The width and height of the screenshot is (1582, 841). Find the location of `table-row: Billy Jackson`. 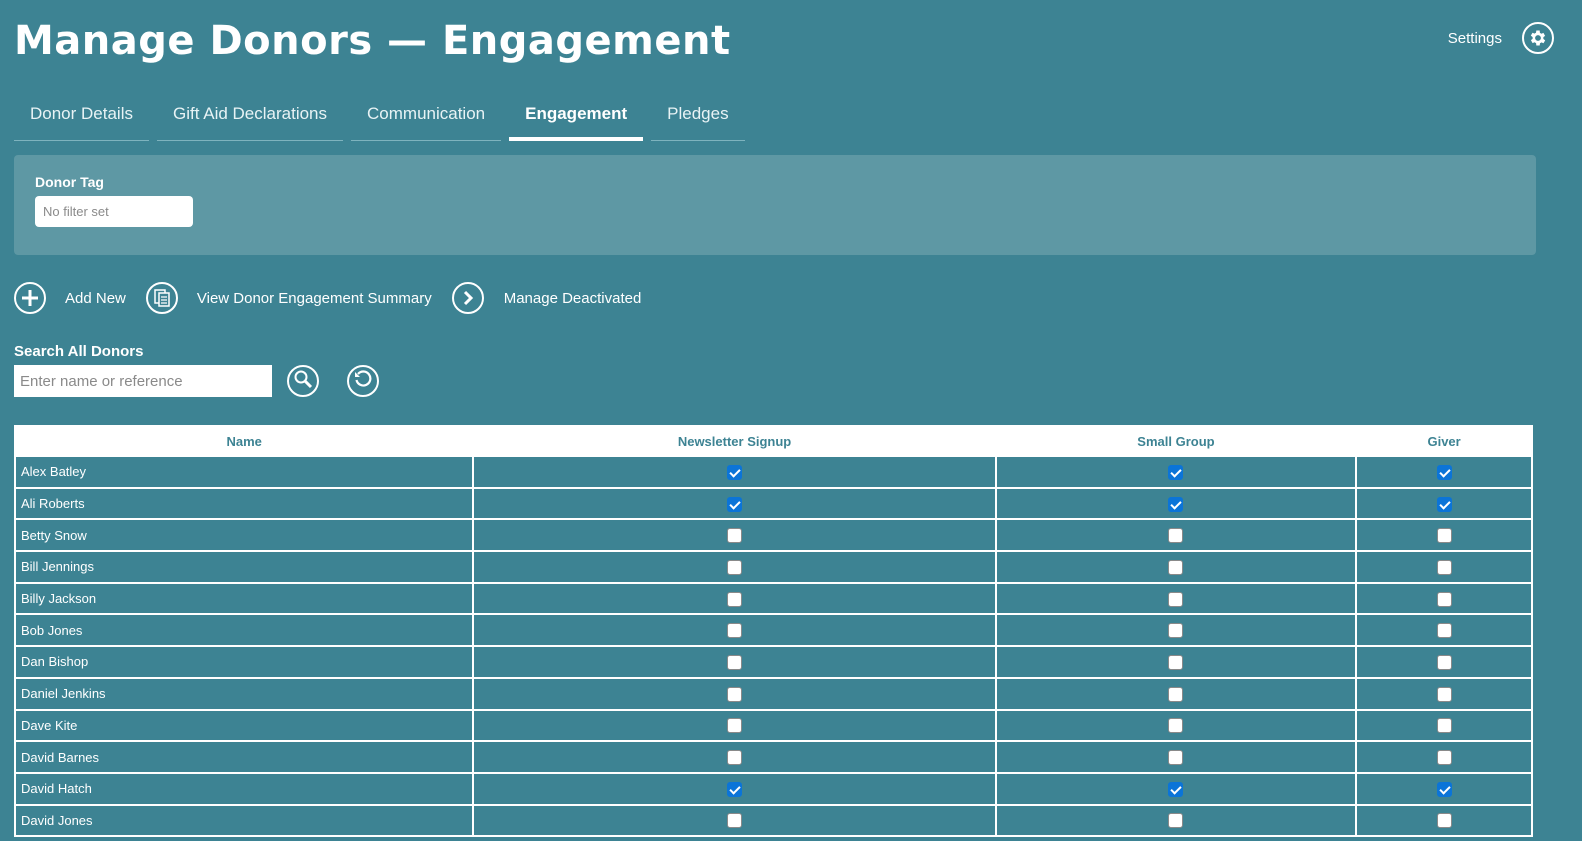

table-row: Billy Jackson is located at coordinates (773, 598).